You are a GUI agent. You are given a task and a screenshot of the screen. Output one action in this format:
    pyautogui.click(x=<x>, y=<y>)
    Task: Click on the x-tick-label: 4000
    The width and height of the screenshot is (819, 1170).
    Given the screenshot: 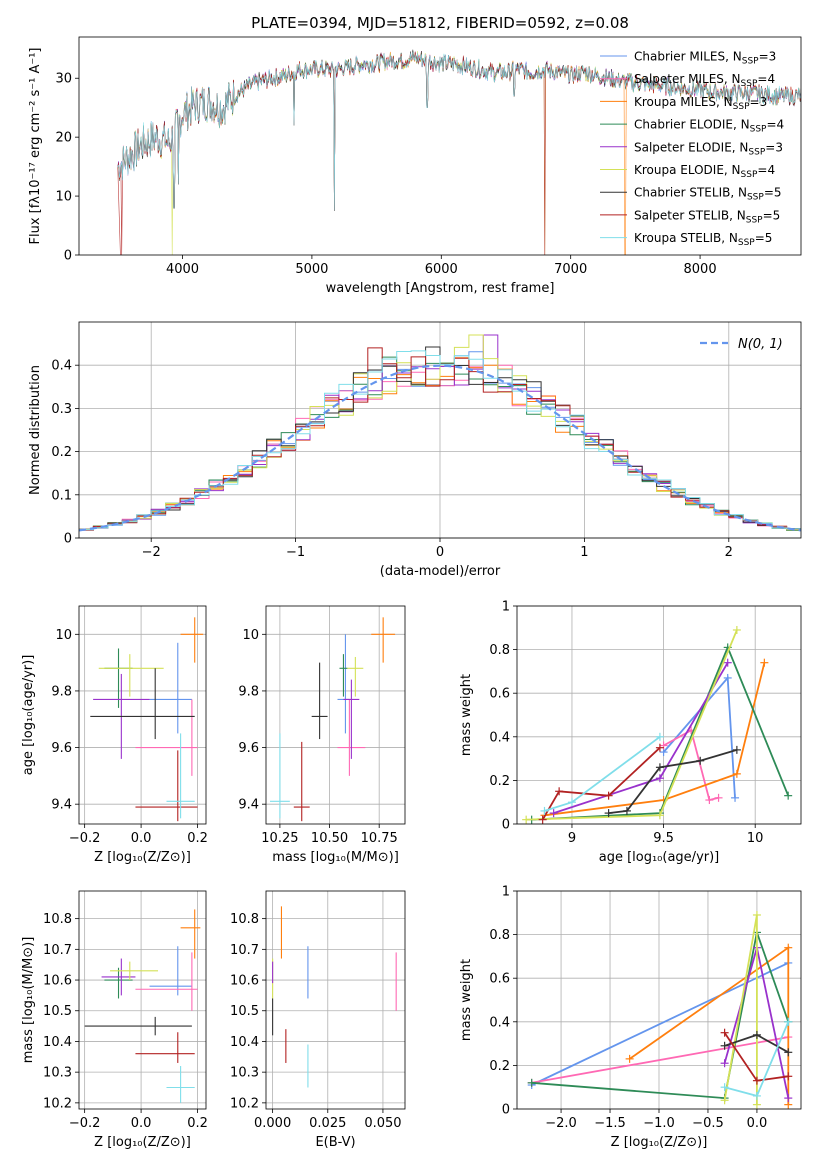 What is the action you would take?
    pyautogui.click(x=182, y=269)
    